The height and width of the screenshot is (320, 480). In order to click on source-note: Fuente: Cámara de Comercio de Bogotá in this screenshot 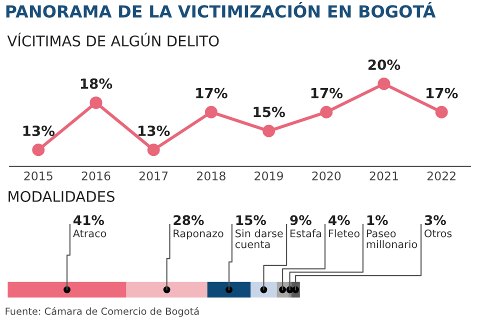, I will do `click(102, 312)`.